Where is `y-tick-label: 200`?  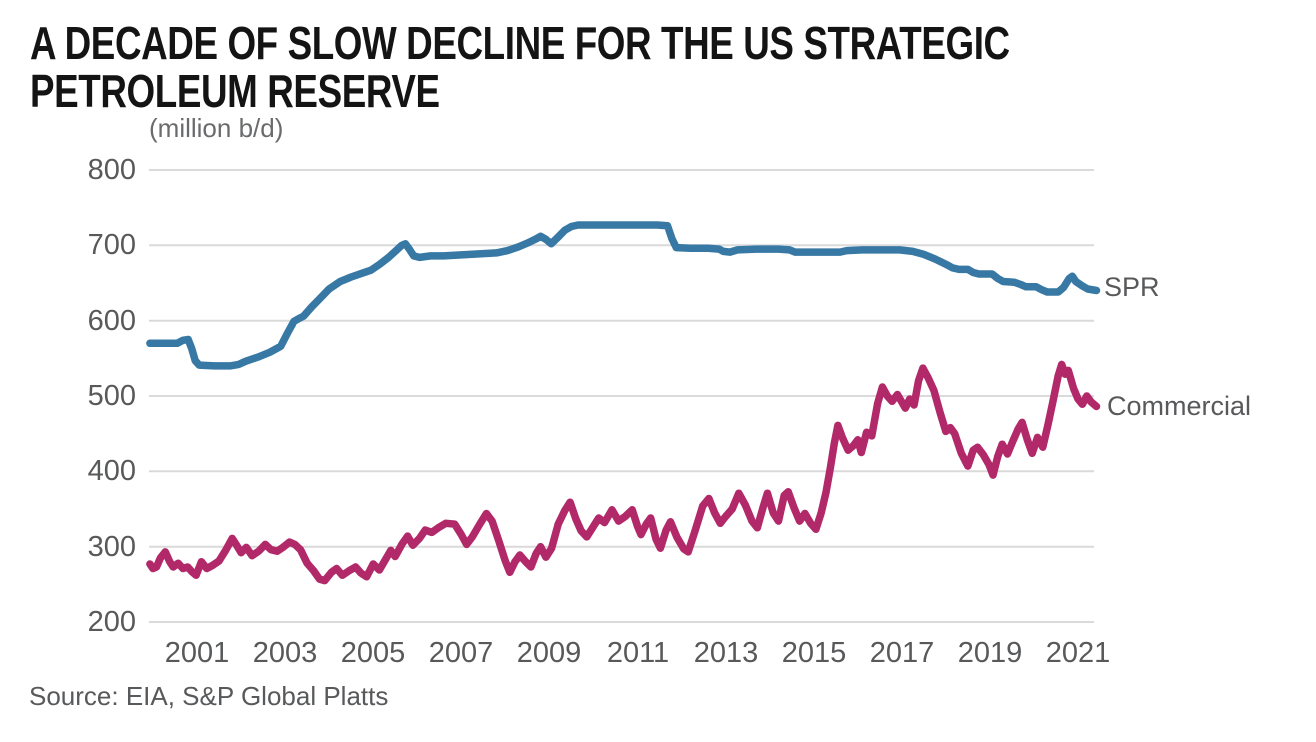
y-tick-label: 200 is located at coordinates (111, 622).